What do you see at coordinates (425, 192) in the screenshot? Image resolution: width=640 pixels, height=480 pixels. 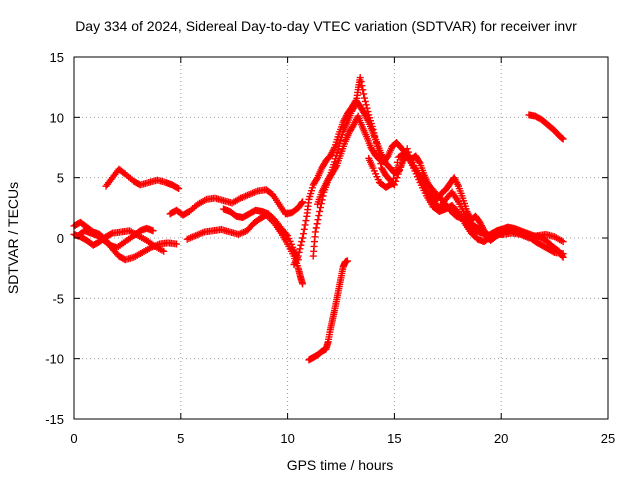 I see `series-trace-k` at bounding box center [425, 192].